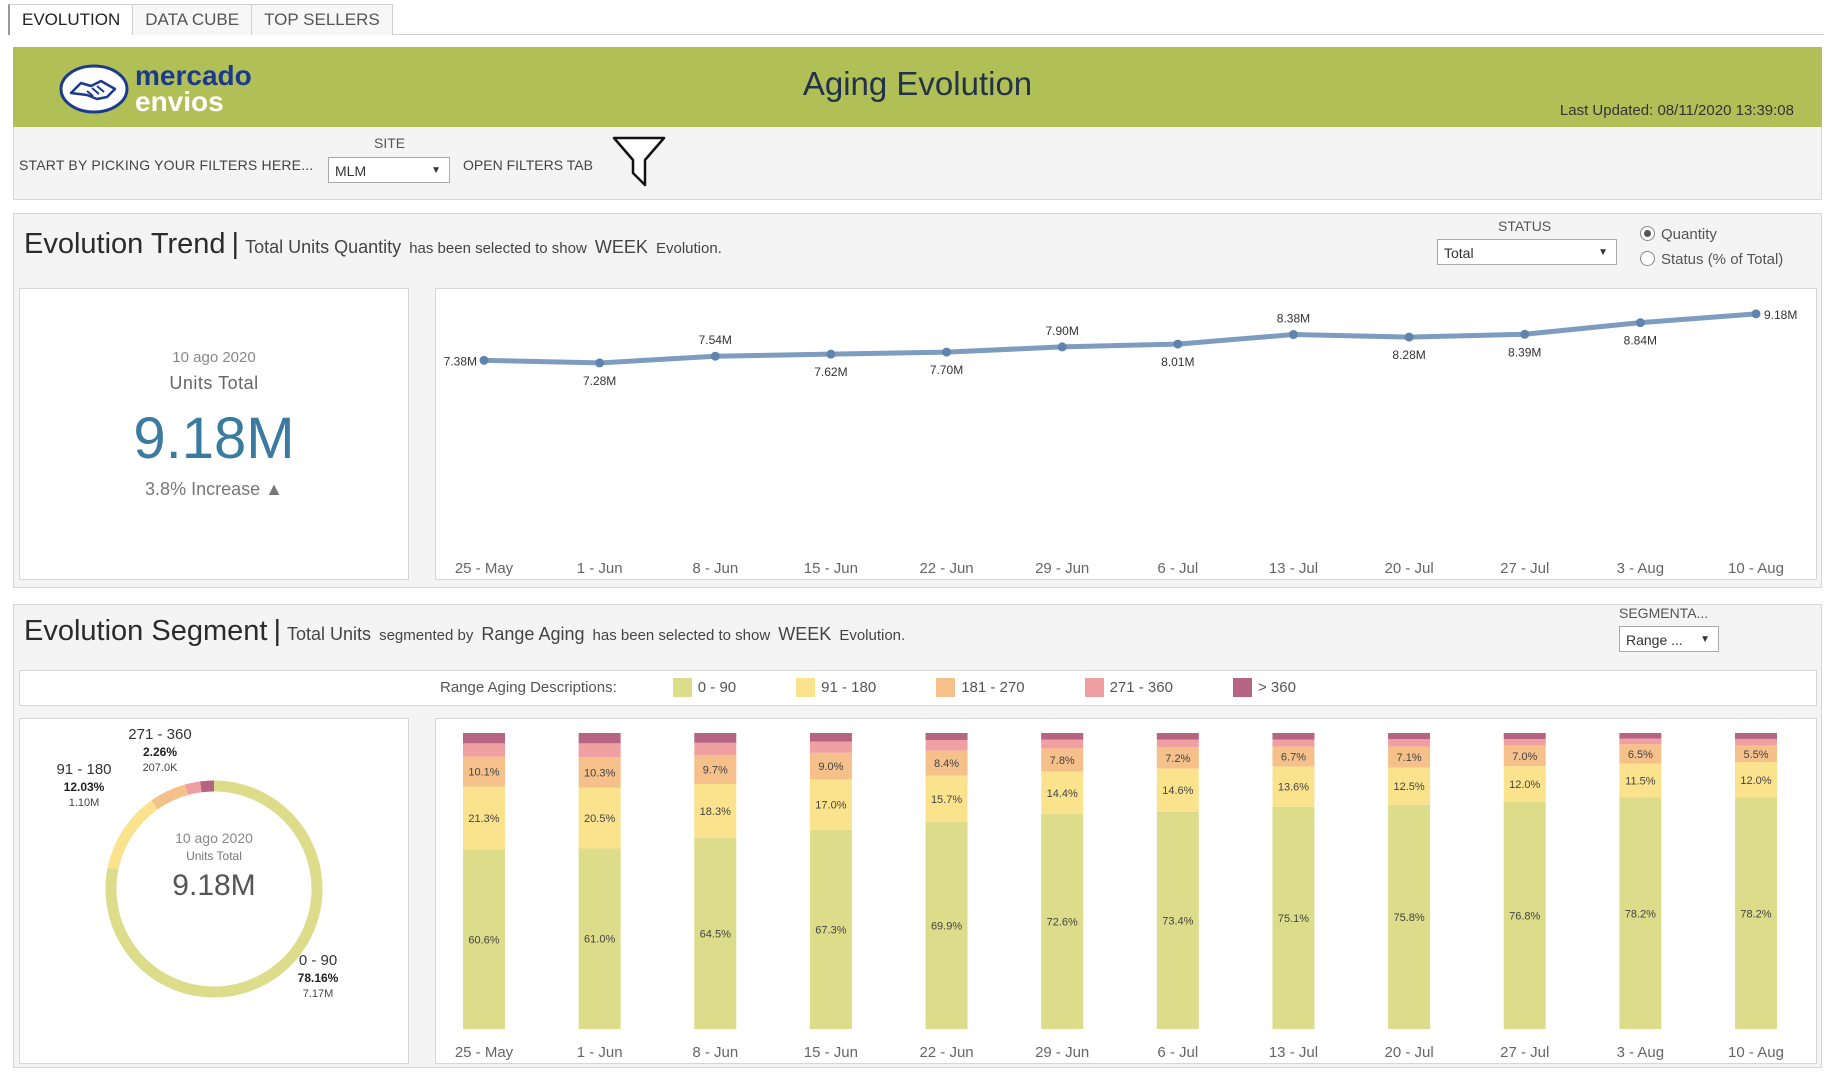  I want to click on bar-data-label: 61.0%, so click(599, 940).